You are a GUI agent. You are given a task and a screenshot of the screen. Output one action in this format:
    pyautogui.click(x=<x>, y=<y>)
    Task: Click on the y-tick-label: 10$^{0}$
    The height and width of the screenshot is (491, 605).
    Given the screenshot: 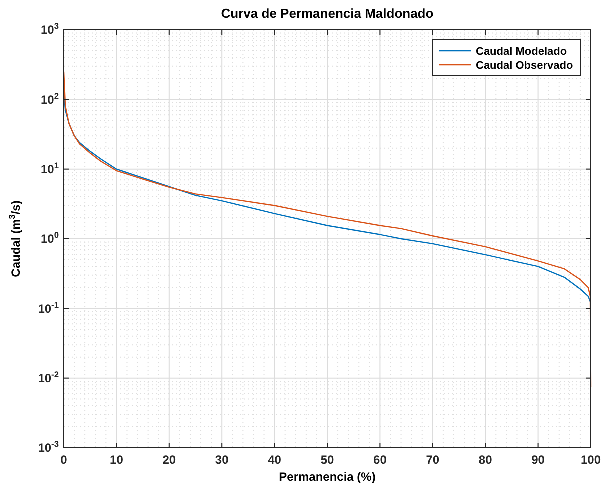 What is the action you would take?
    pyautogui.click(x=50, y=238)
    